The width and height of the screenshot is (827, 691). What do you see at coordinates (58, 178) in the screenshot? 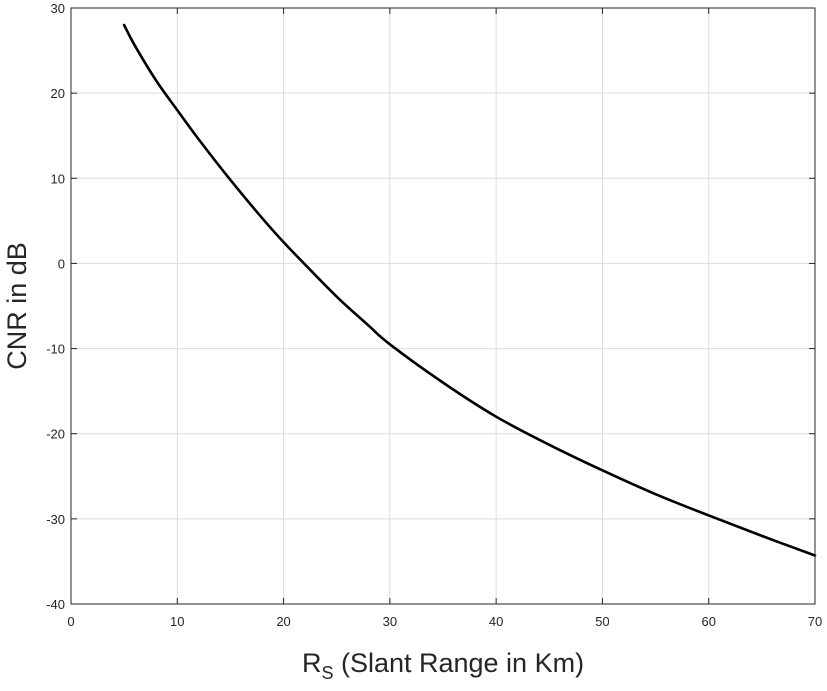
I see `y-tick-label: 10` at bounding box center [58, 178].